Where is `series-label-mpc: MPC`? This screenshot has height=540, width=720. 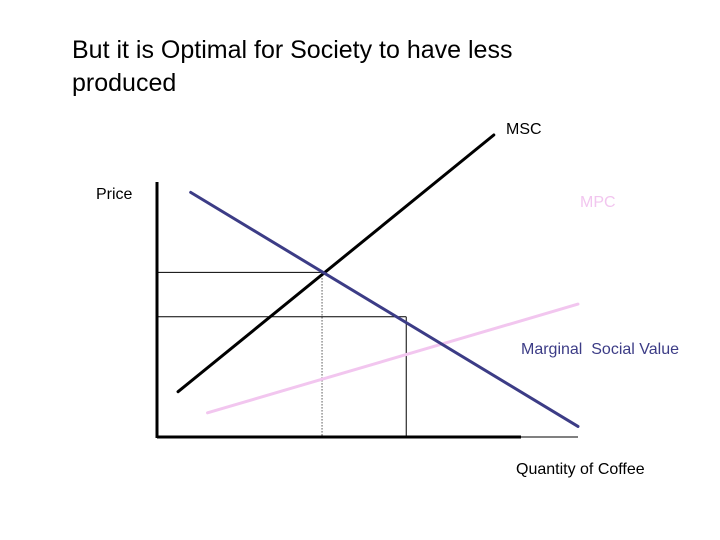
series-label-mpc: MPC is located at coordinates (598, 202).